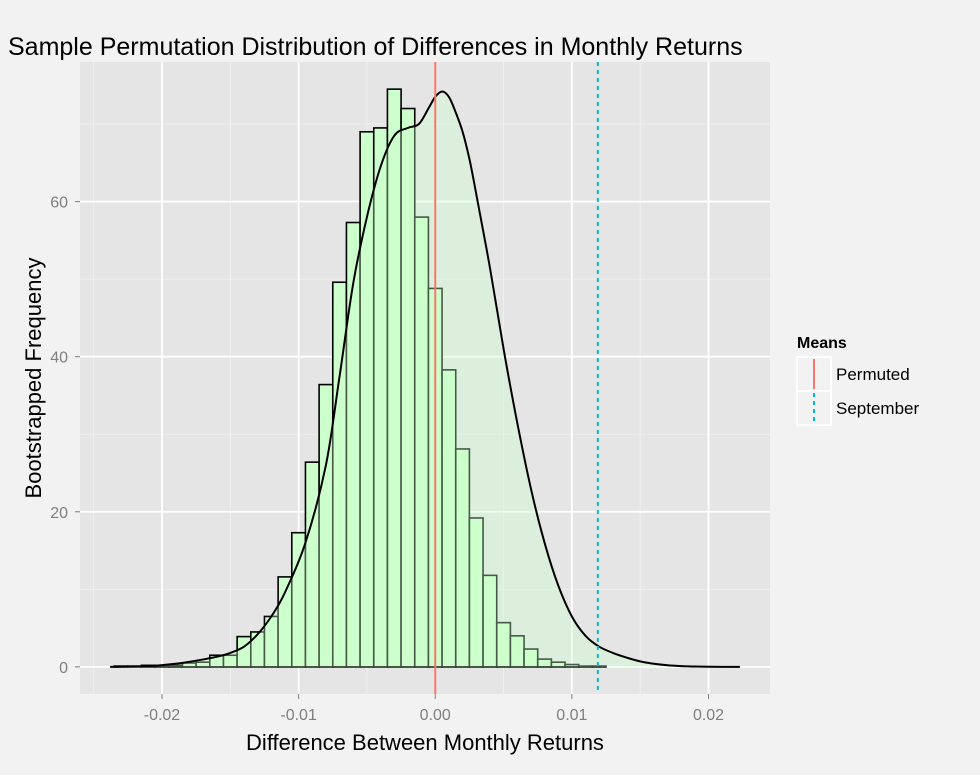 The height and width of the screenshot is (775, 980). What do you see at coordinates (708, 715) in the screenshot?
I see `x-tick-label: 0.02` at bounding box center [708, 715].